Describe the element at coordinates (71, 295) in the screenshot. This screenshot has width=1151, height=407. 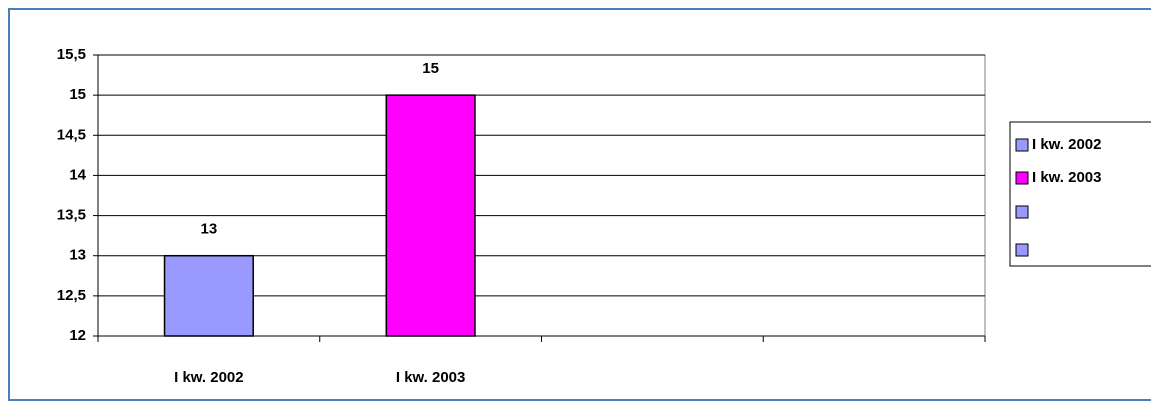
I see `y-tick-label: 12,5` at that location.